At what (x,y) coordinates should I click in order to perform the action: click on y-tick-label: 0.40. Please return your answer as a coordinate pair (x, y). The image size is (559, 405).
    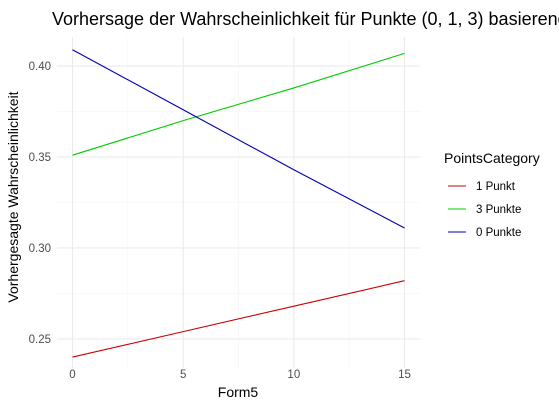
    Looking at the image, I should click on (40, 67).